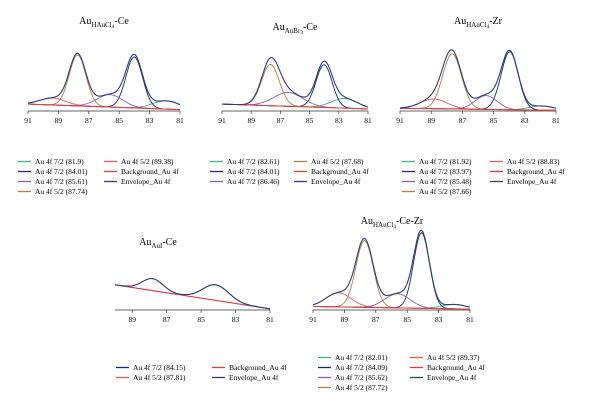 This screenshot has width=600, height=420. What do you see at coordinates (61, 191) in the screenshot?
I see `legend-label: Au 4f 5/2 (87.74)` at bounding box center [61, 191].